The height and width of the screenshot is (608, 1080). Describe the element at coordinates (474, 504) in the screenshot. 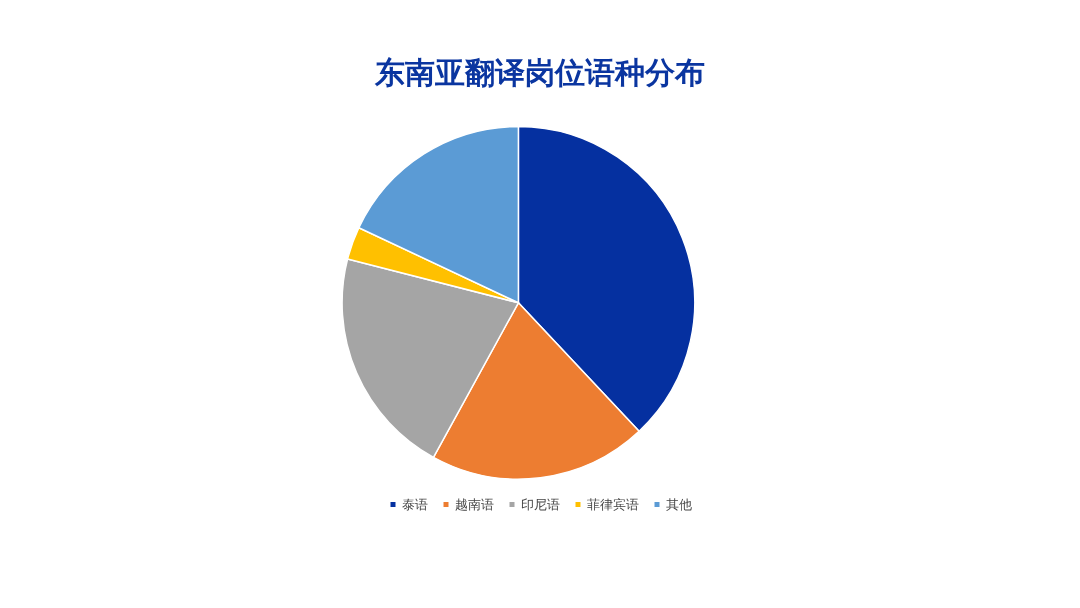

I see `legend-label: 越南语` at that location.